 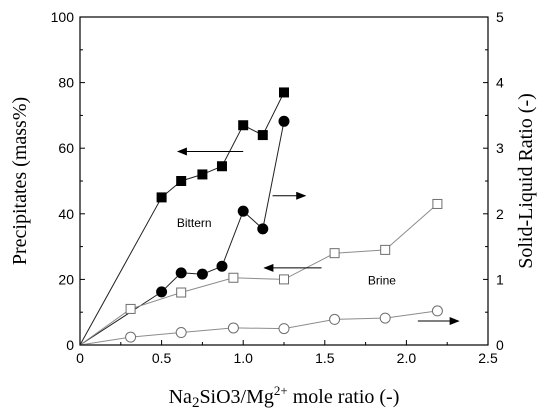 I want to click on y-left-tick-label: 20, so click(x=66, y=279).